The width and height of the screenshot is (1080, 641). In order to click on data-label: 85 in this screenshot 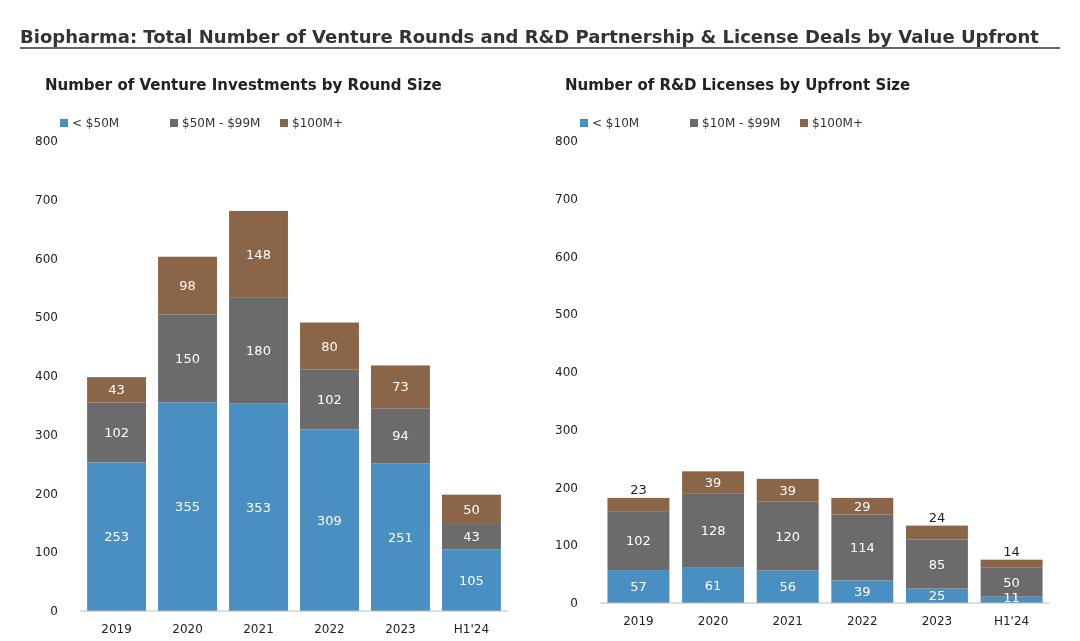, I will do `click(937, 564)`.